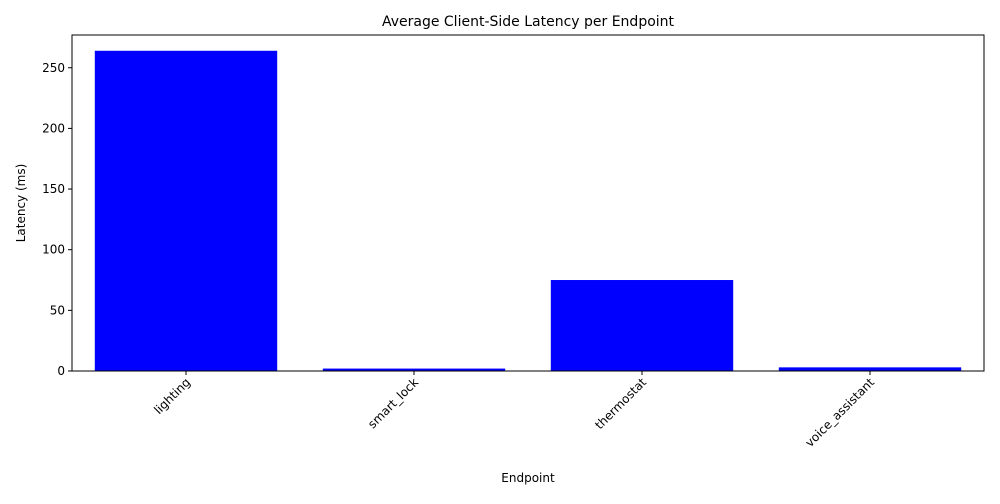  Describe the element at coordinates (53, 250) in the screenshot. I see `y-tick-label: 100` at that location.